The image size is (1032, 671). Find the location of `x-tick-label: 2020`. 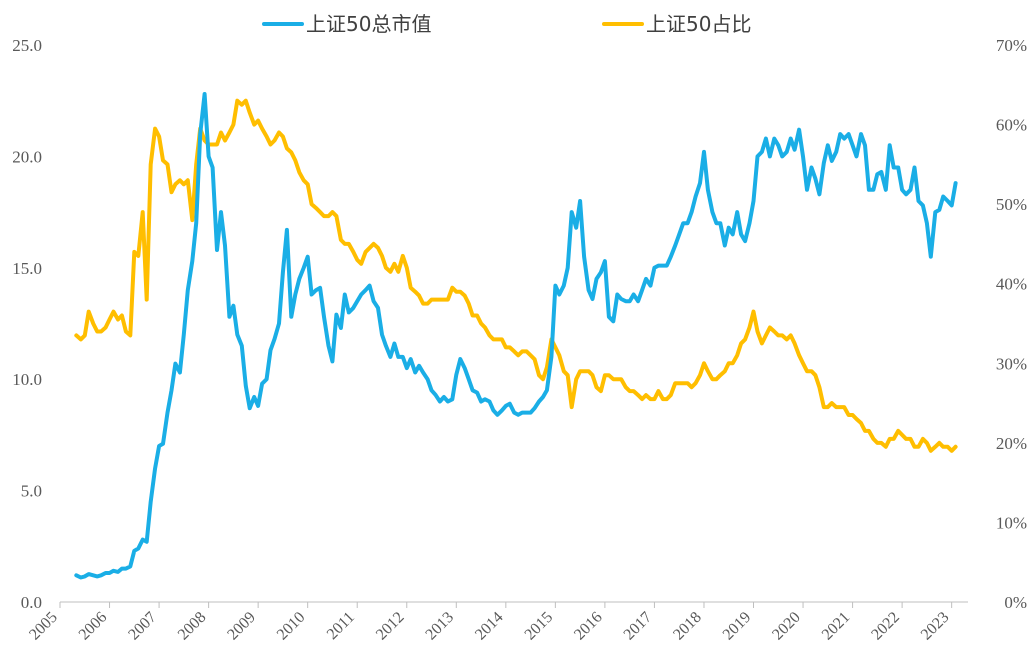

x-tick-label: 2020 is located at coordinates (786, 626).